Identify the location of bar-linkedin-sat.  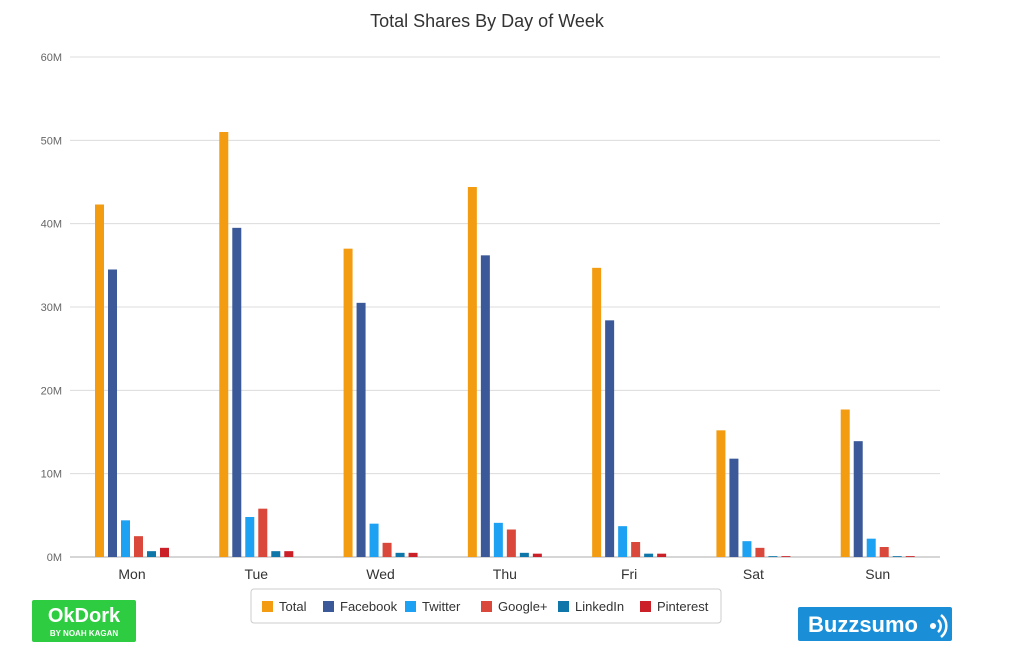
(773, 556).